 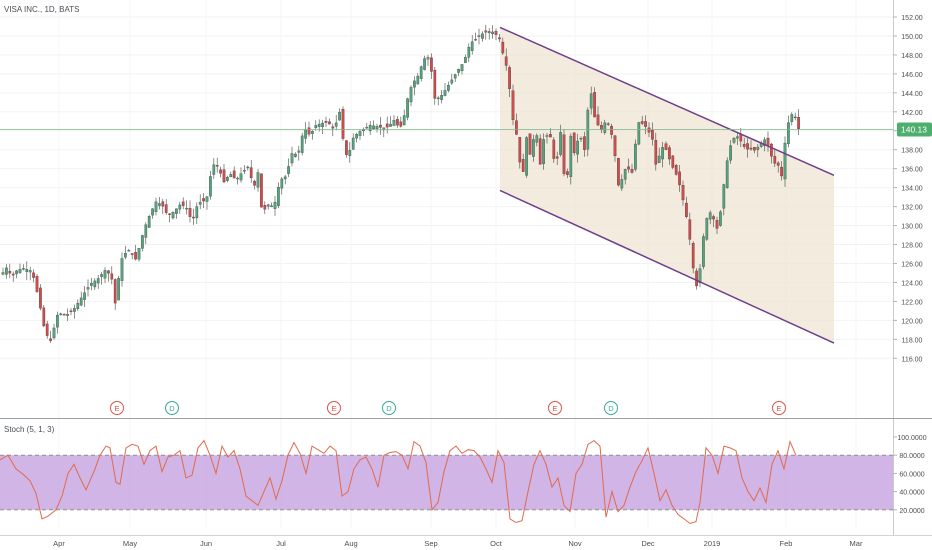 I want to click on price-tick-label: 124.00, so click(x=912, y=283).